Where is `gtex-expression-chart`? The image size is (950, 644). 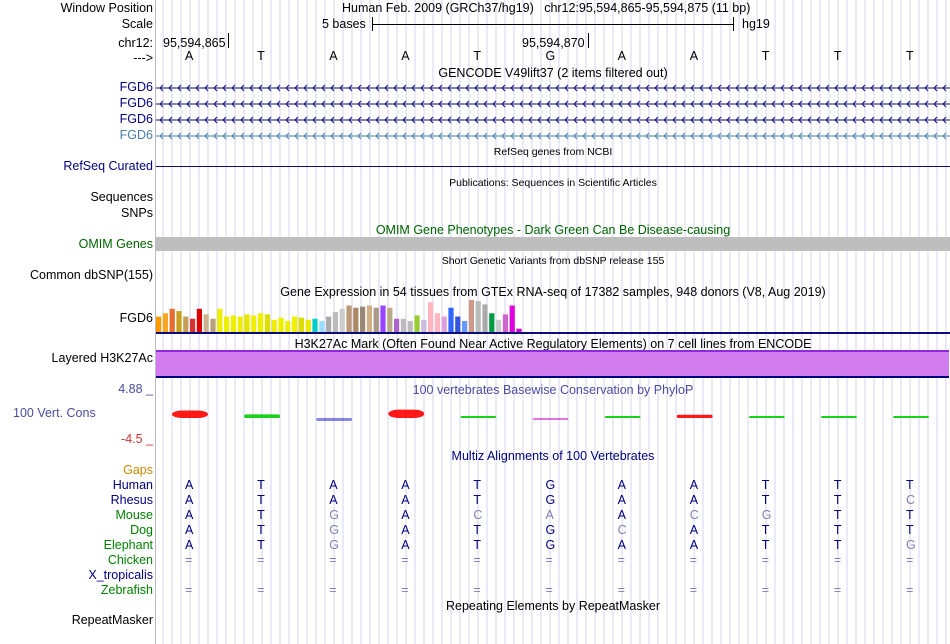
gtex-expression-chart is located at coordinates (356, 315).